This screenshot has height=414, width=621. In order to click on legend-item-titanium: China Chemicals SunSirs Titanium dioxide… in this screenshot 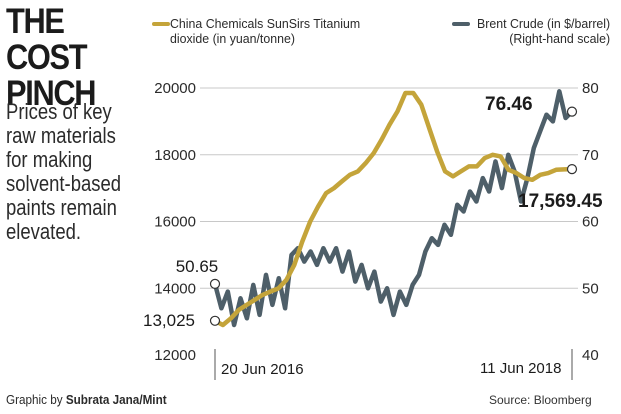, I will do `click(265, 31)`.